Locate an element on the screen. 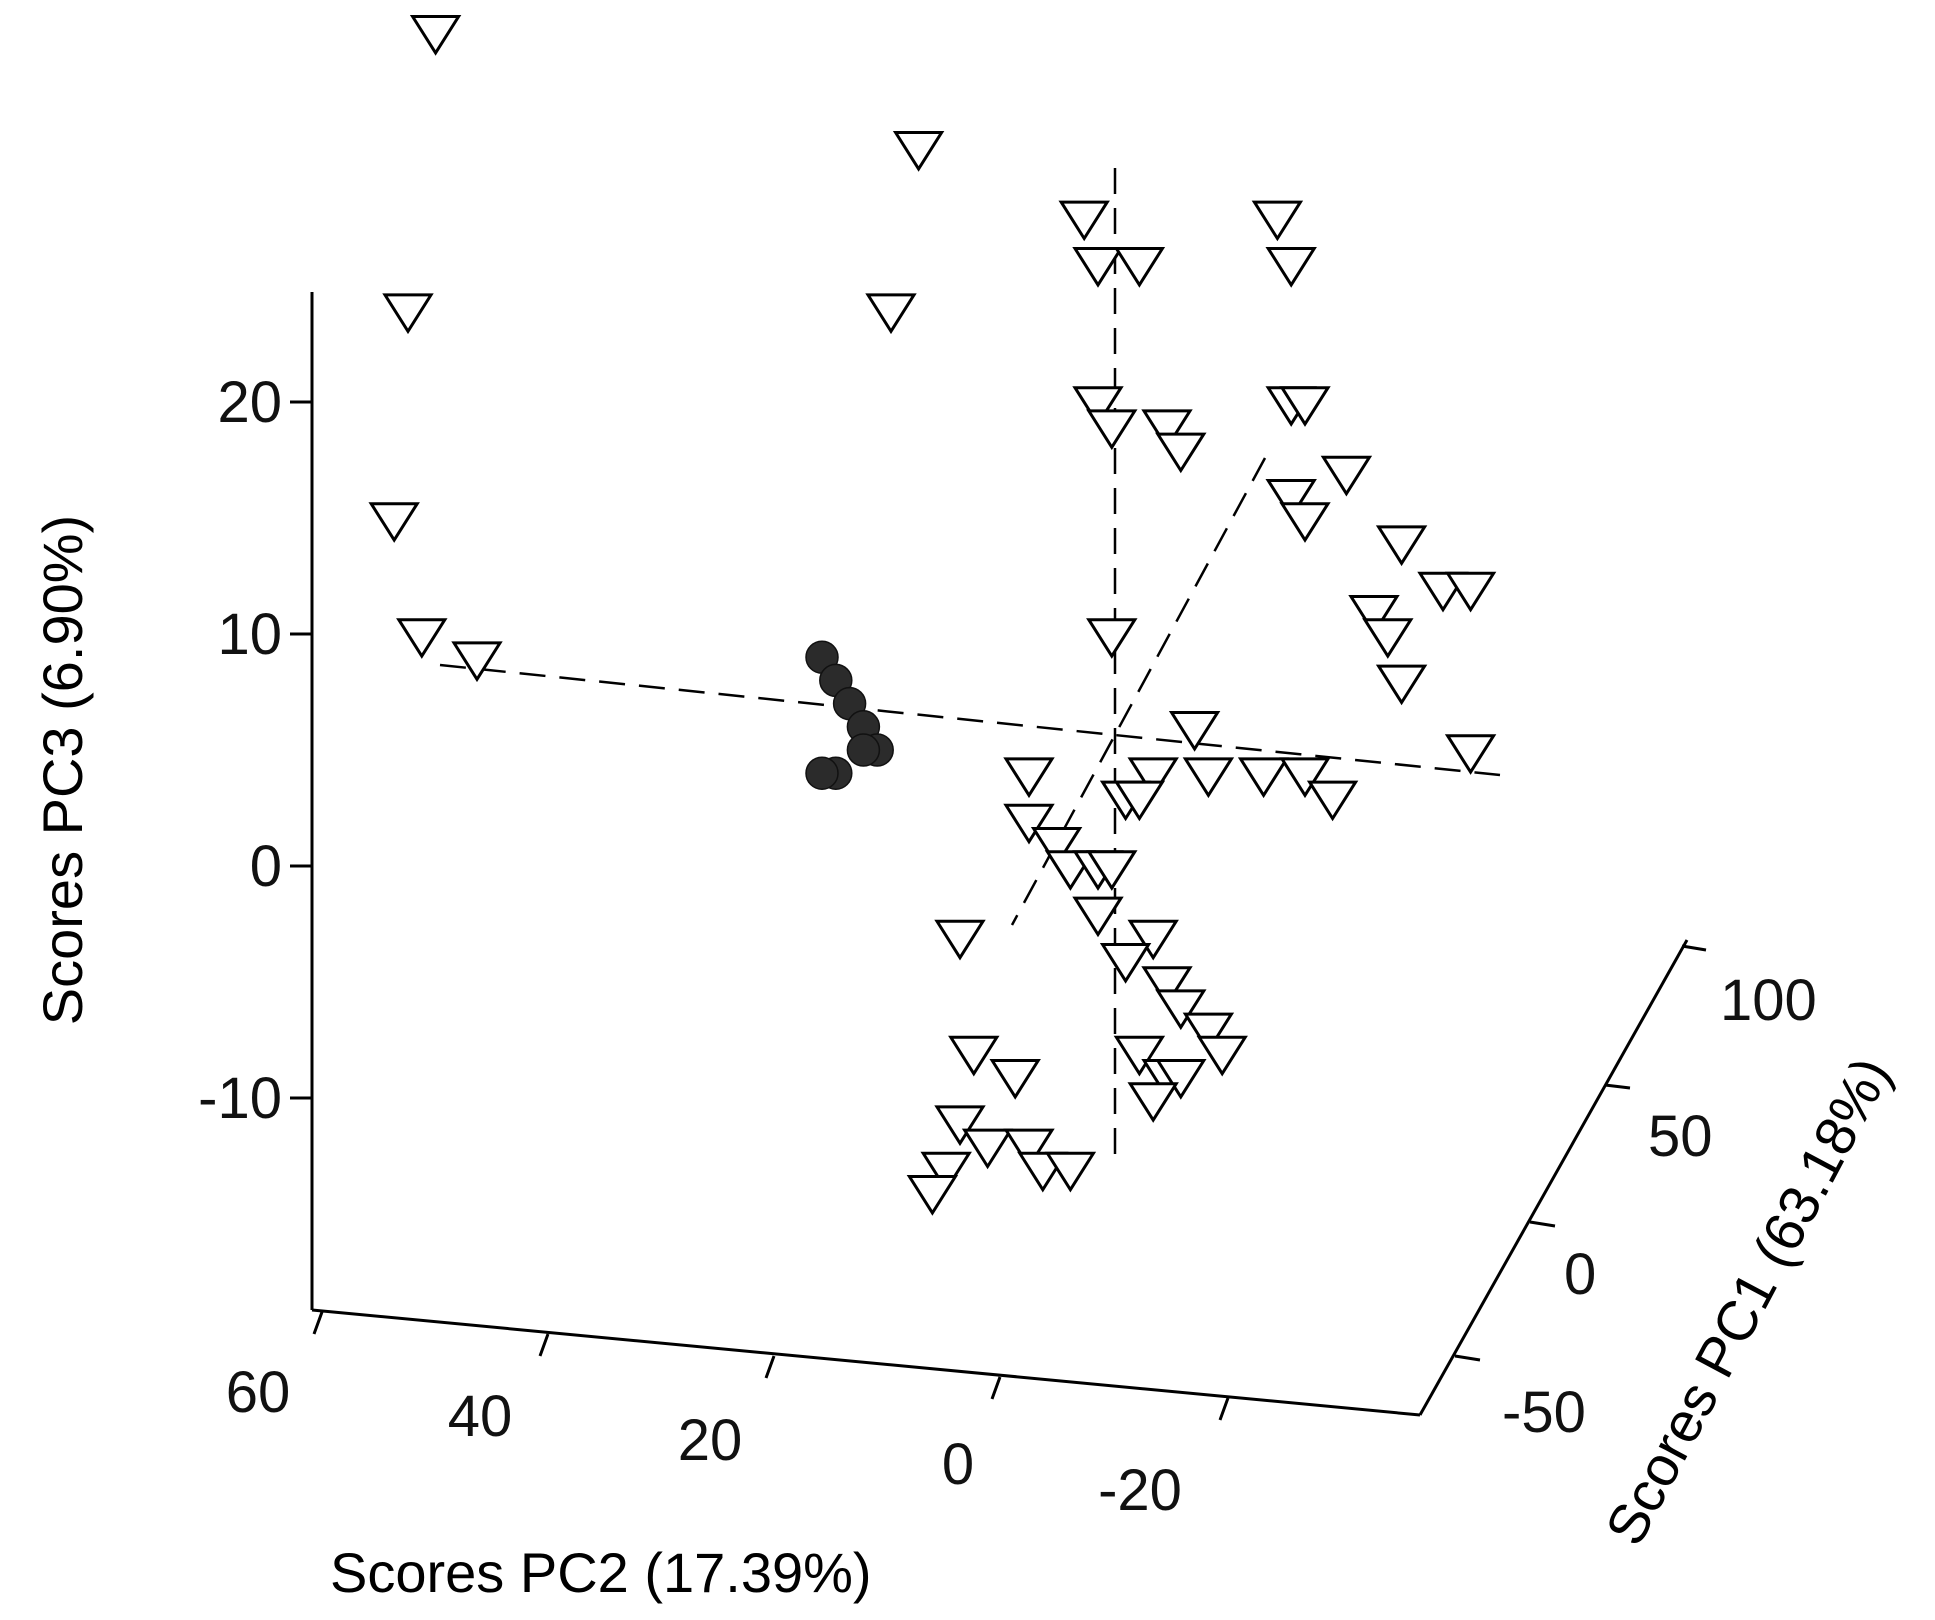  pc2-zero-dashed-line is located at coordinates (970, 720).